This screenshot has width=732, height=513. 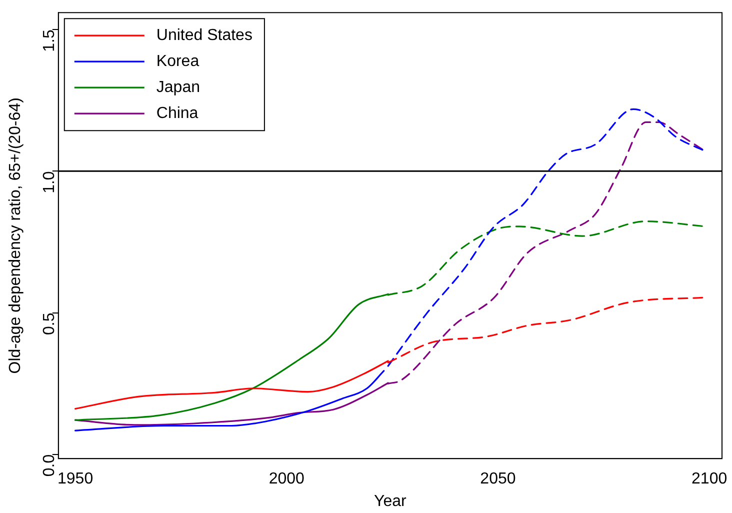 I want to click on y-tick-label: 0.0, so click(x=49, y=465).